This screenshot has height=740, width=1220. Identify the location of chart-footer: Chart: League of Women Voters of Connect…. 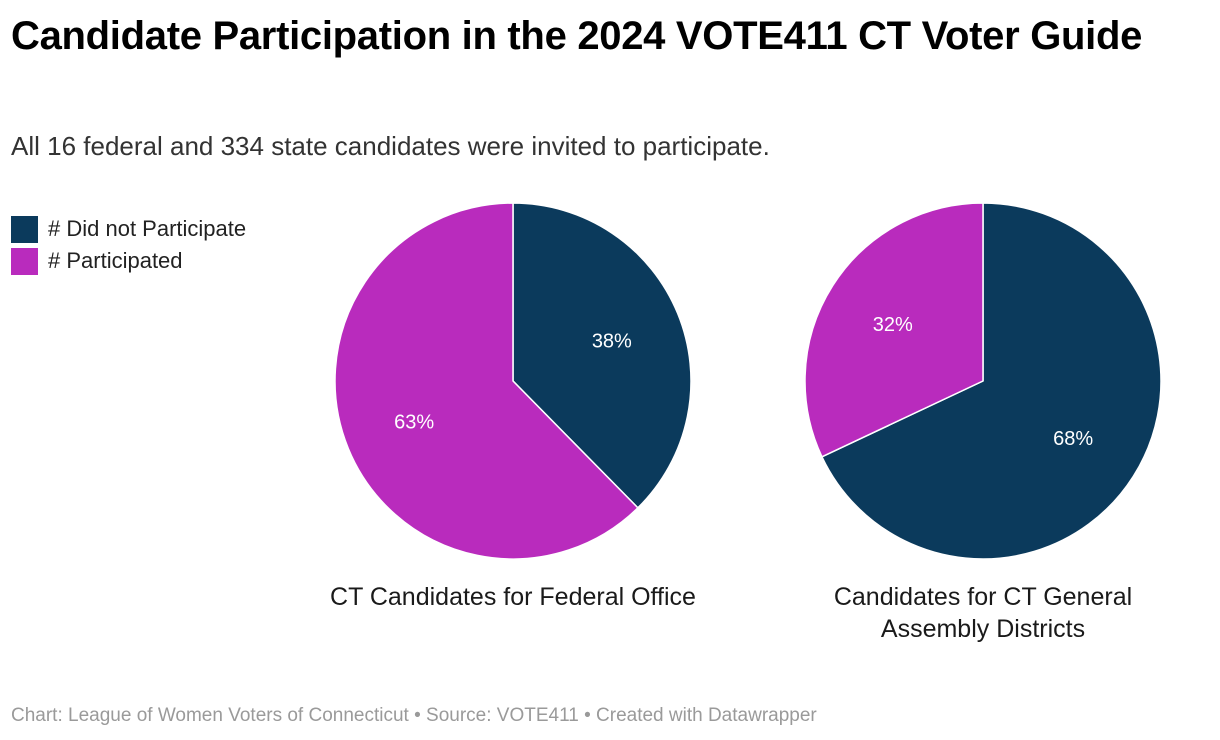
(414, 715).